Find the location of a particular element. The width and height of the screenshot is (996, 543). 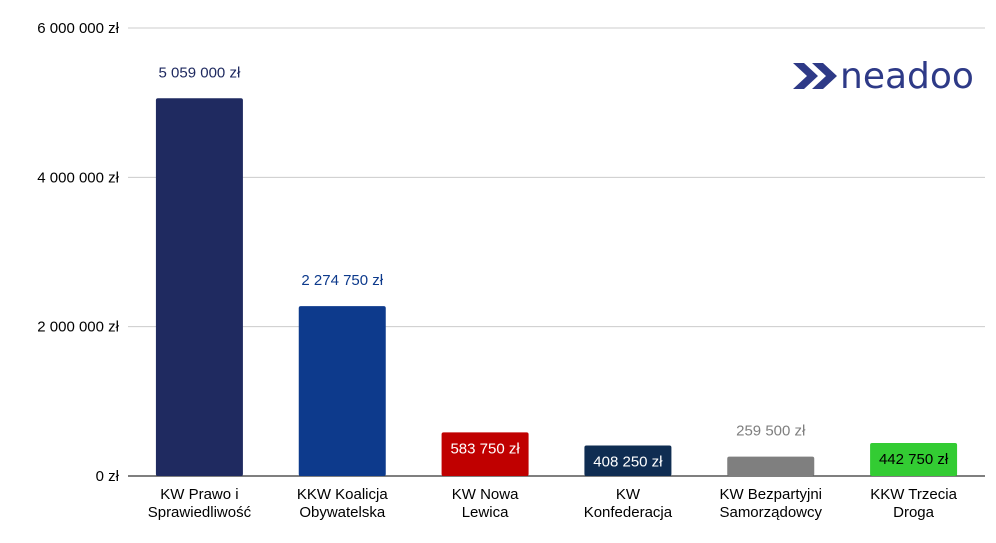

category-label: Droga is located at coordinates (914, 512).